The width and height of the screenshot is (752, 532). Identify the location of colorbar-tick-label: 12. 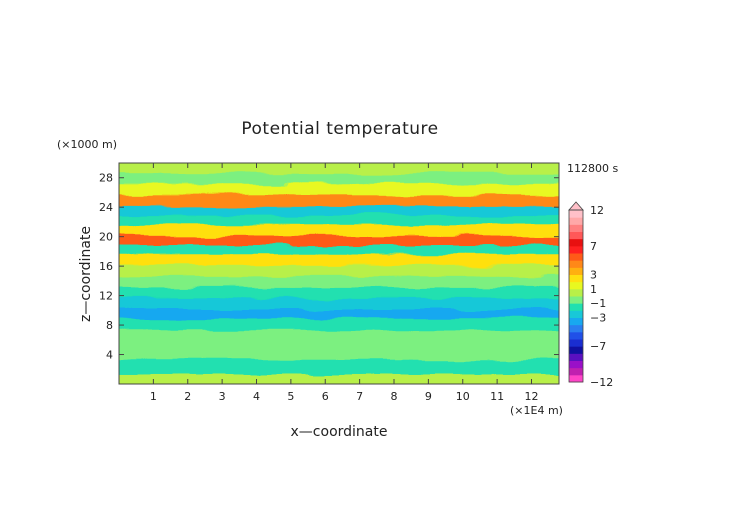
(597, 210).